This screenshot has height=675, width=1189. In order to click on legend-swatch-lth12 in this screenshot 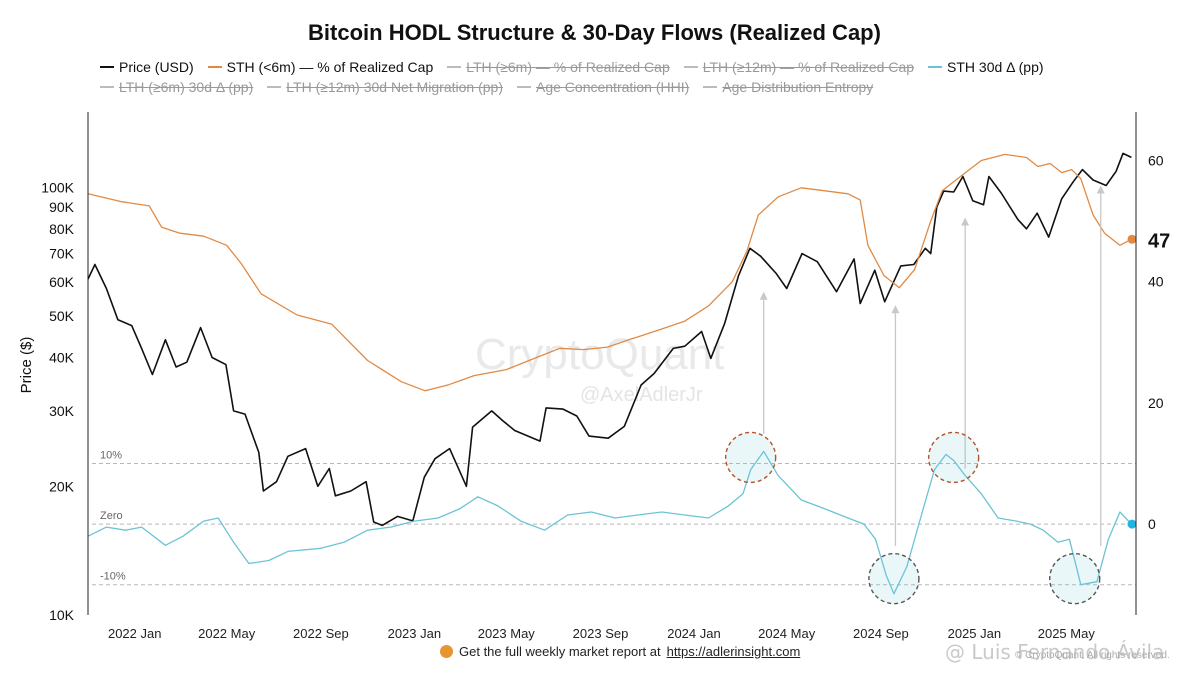, I will do `click(690, 67)`.